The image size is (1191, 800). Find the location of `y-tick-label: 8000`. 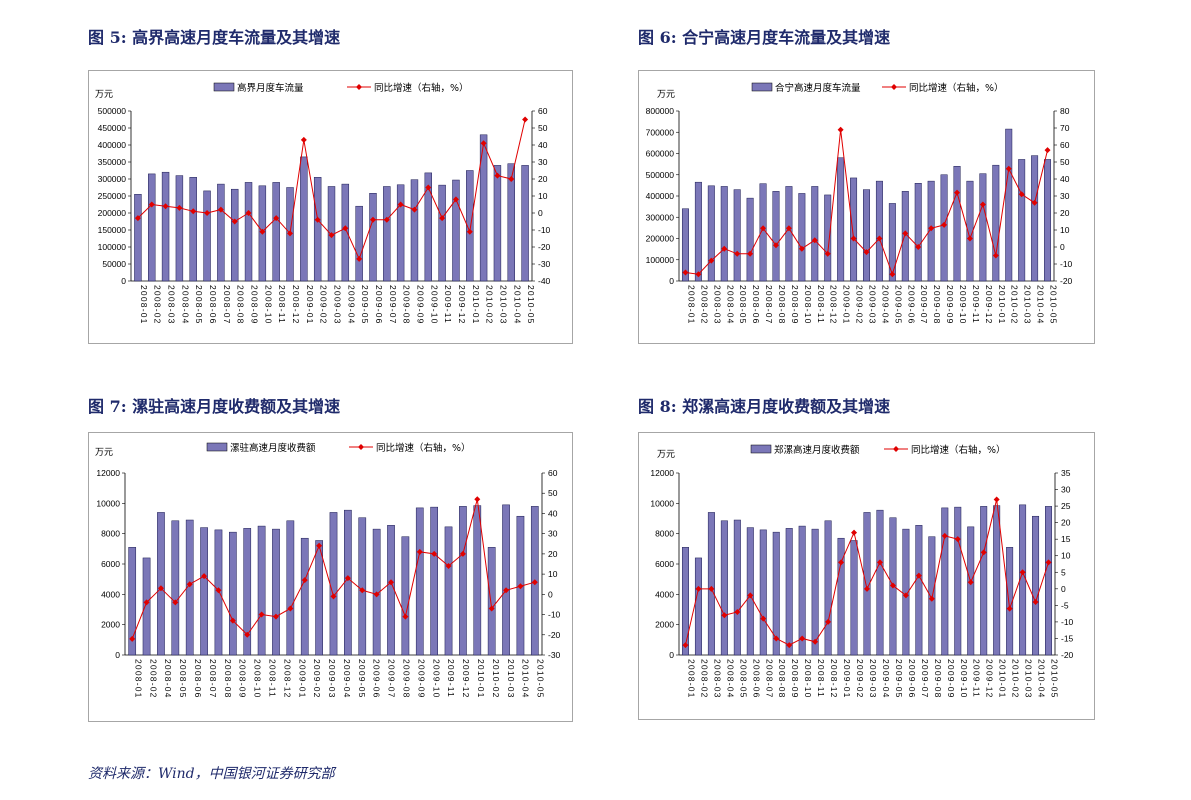

y-tick-label: 8000 is located at coordinates (110, 534).